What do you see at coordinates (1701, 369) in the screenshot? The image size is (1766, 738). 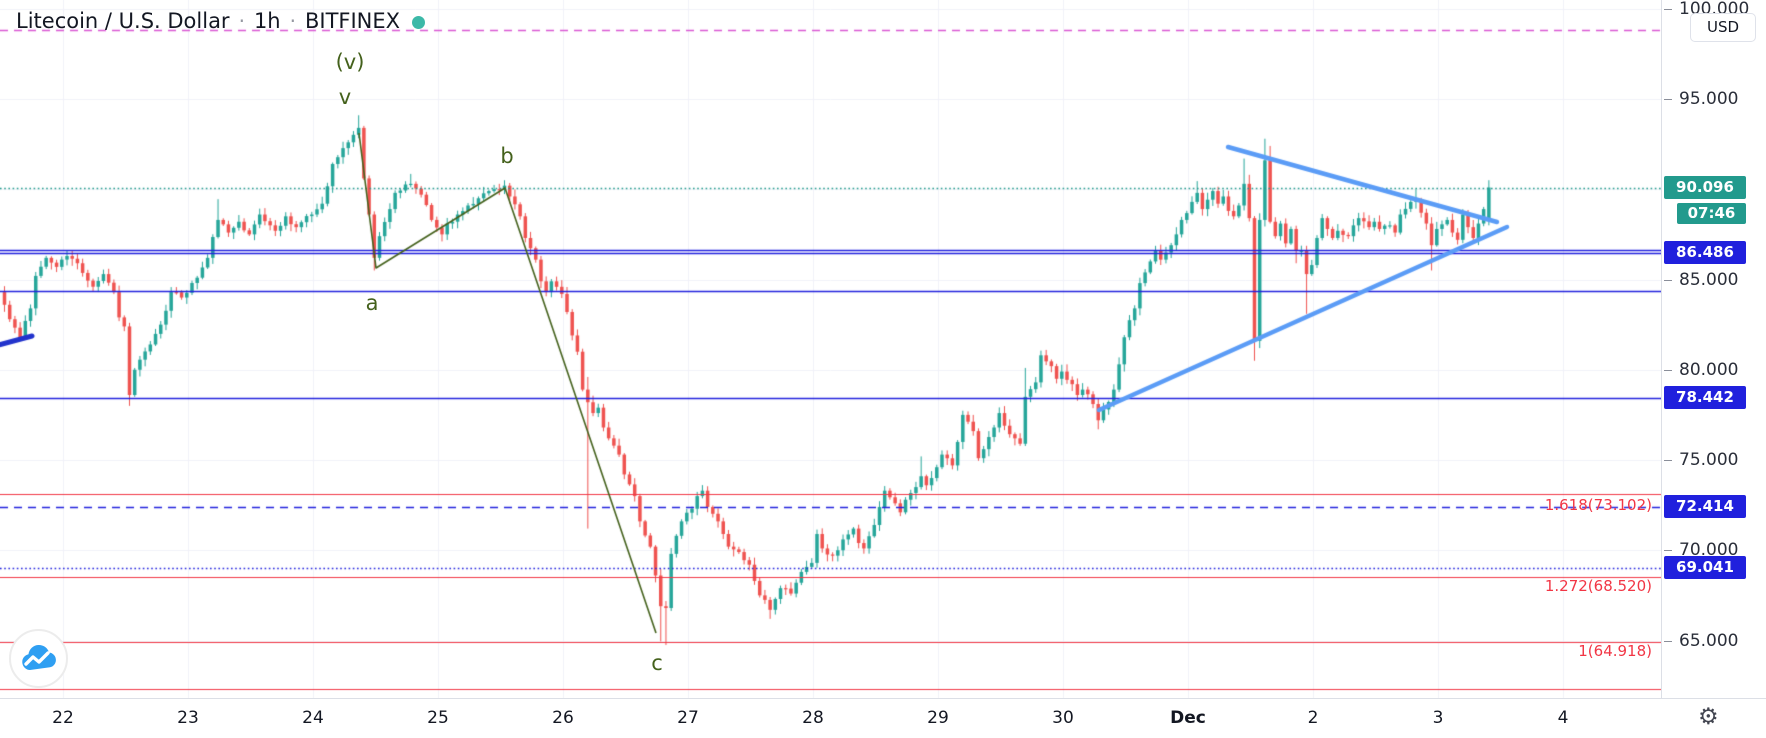 I see `price-axis-label: 80.000` at bounding box center [1701, 369].